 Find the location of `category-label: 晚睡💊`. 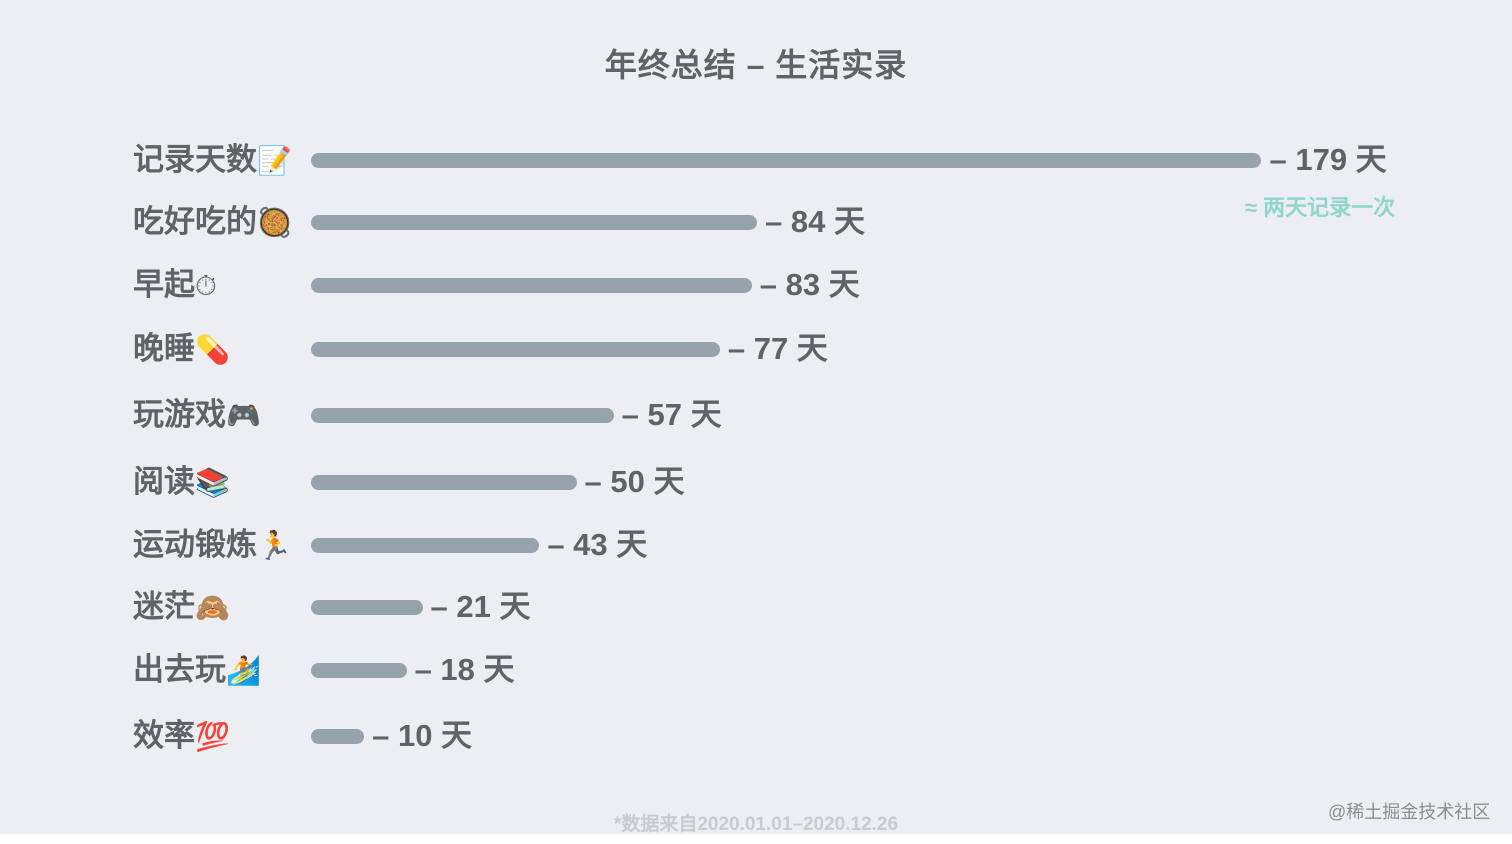

category-label: 晚睡💊 is located at coordinates (181, 349).